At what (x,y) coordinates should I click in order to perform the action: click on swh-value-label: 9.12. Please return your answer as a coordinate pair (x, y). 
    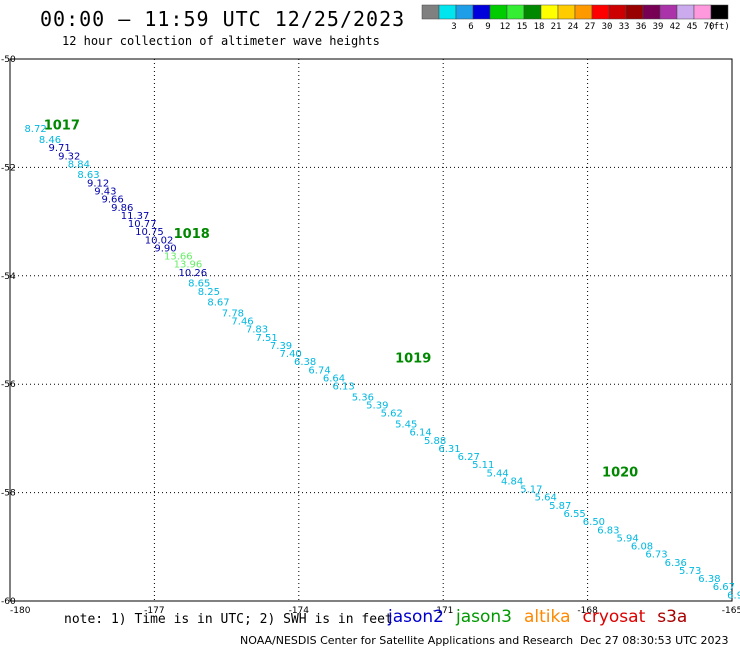
    Looking at the image, I should click on (98, 183).